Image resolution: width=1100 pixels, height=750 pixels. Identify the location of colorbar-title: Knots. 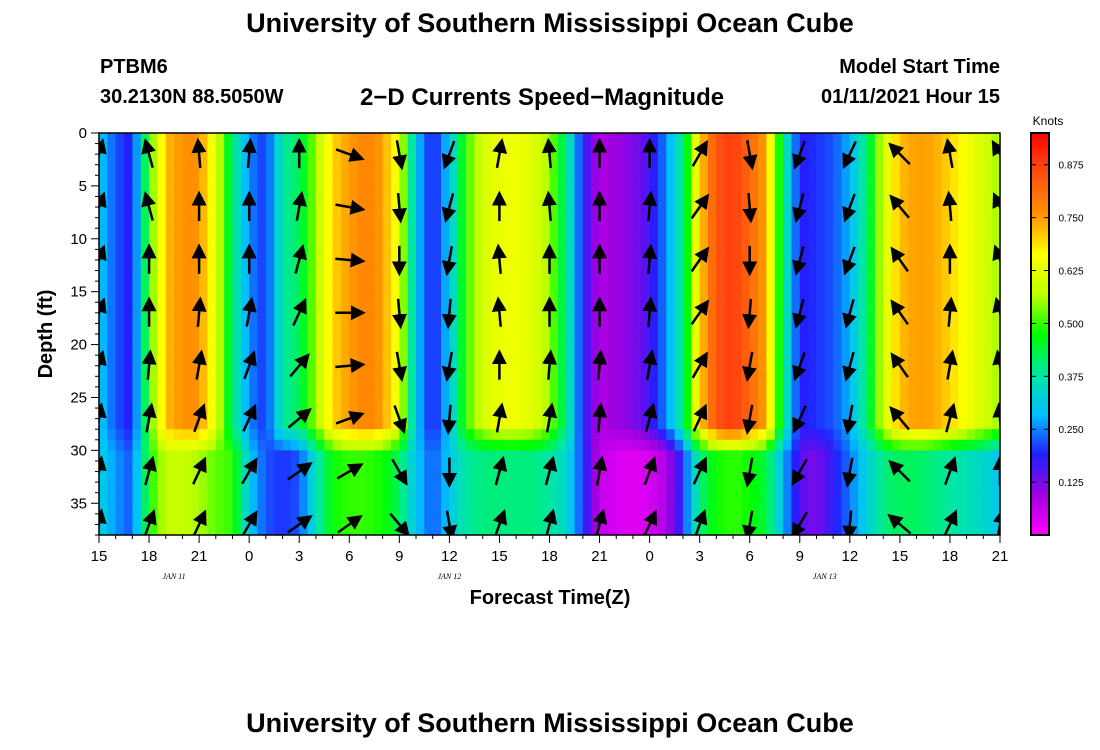
(1048, 121).